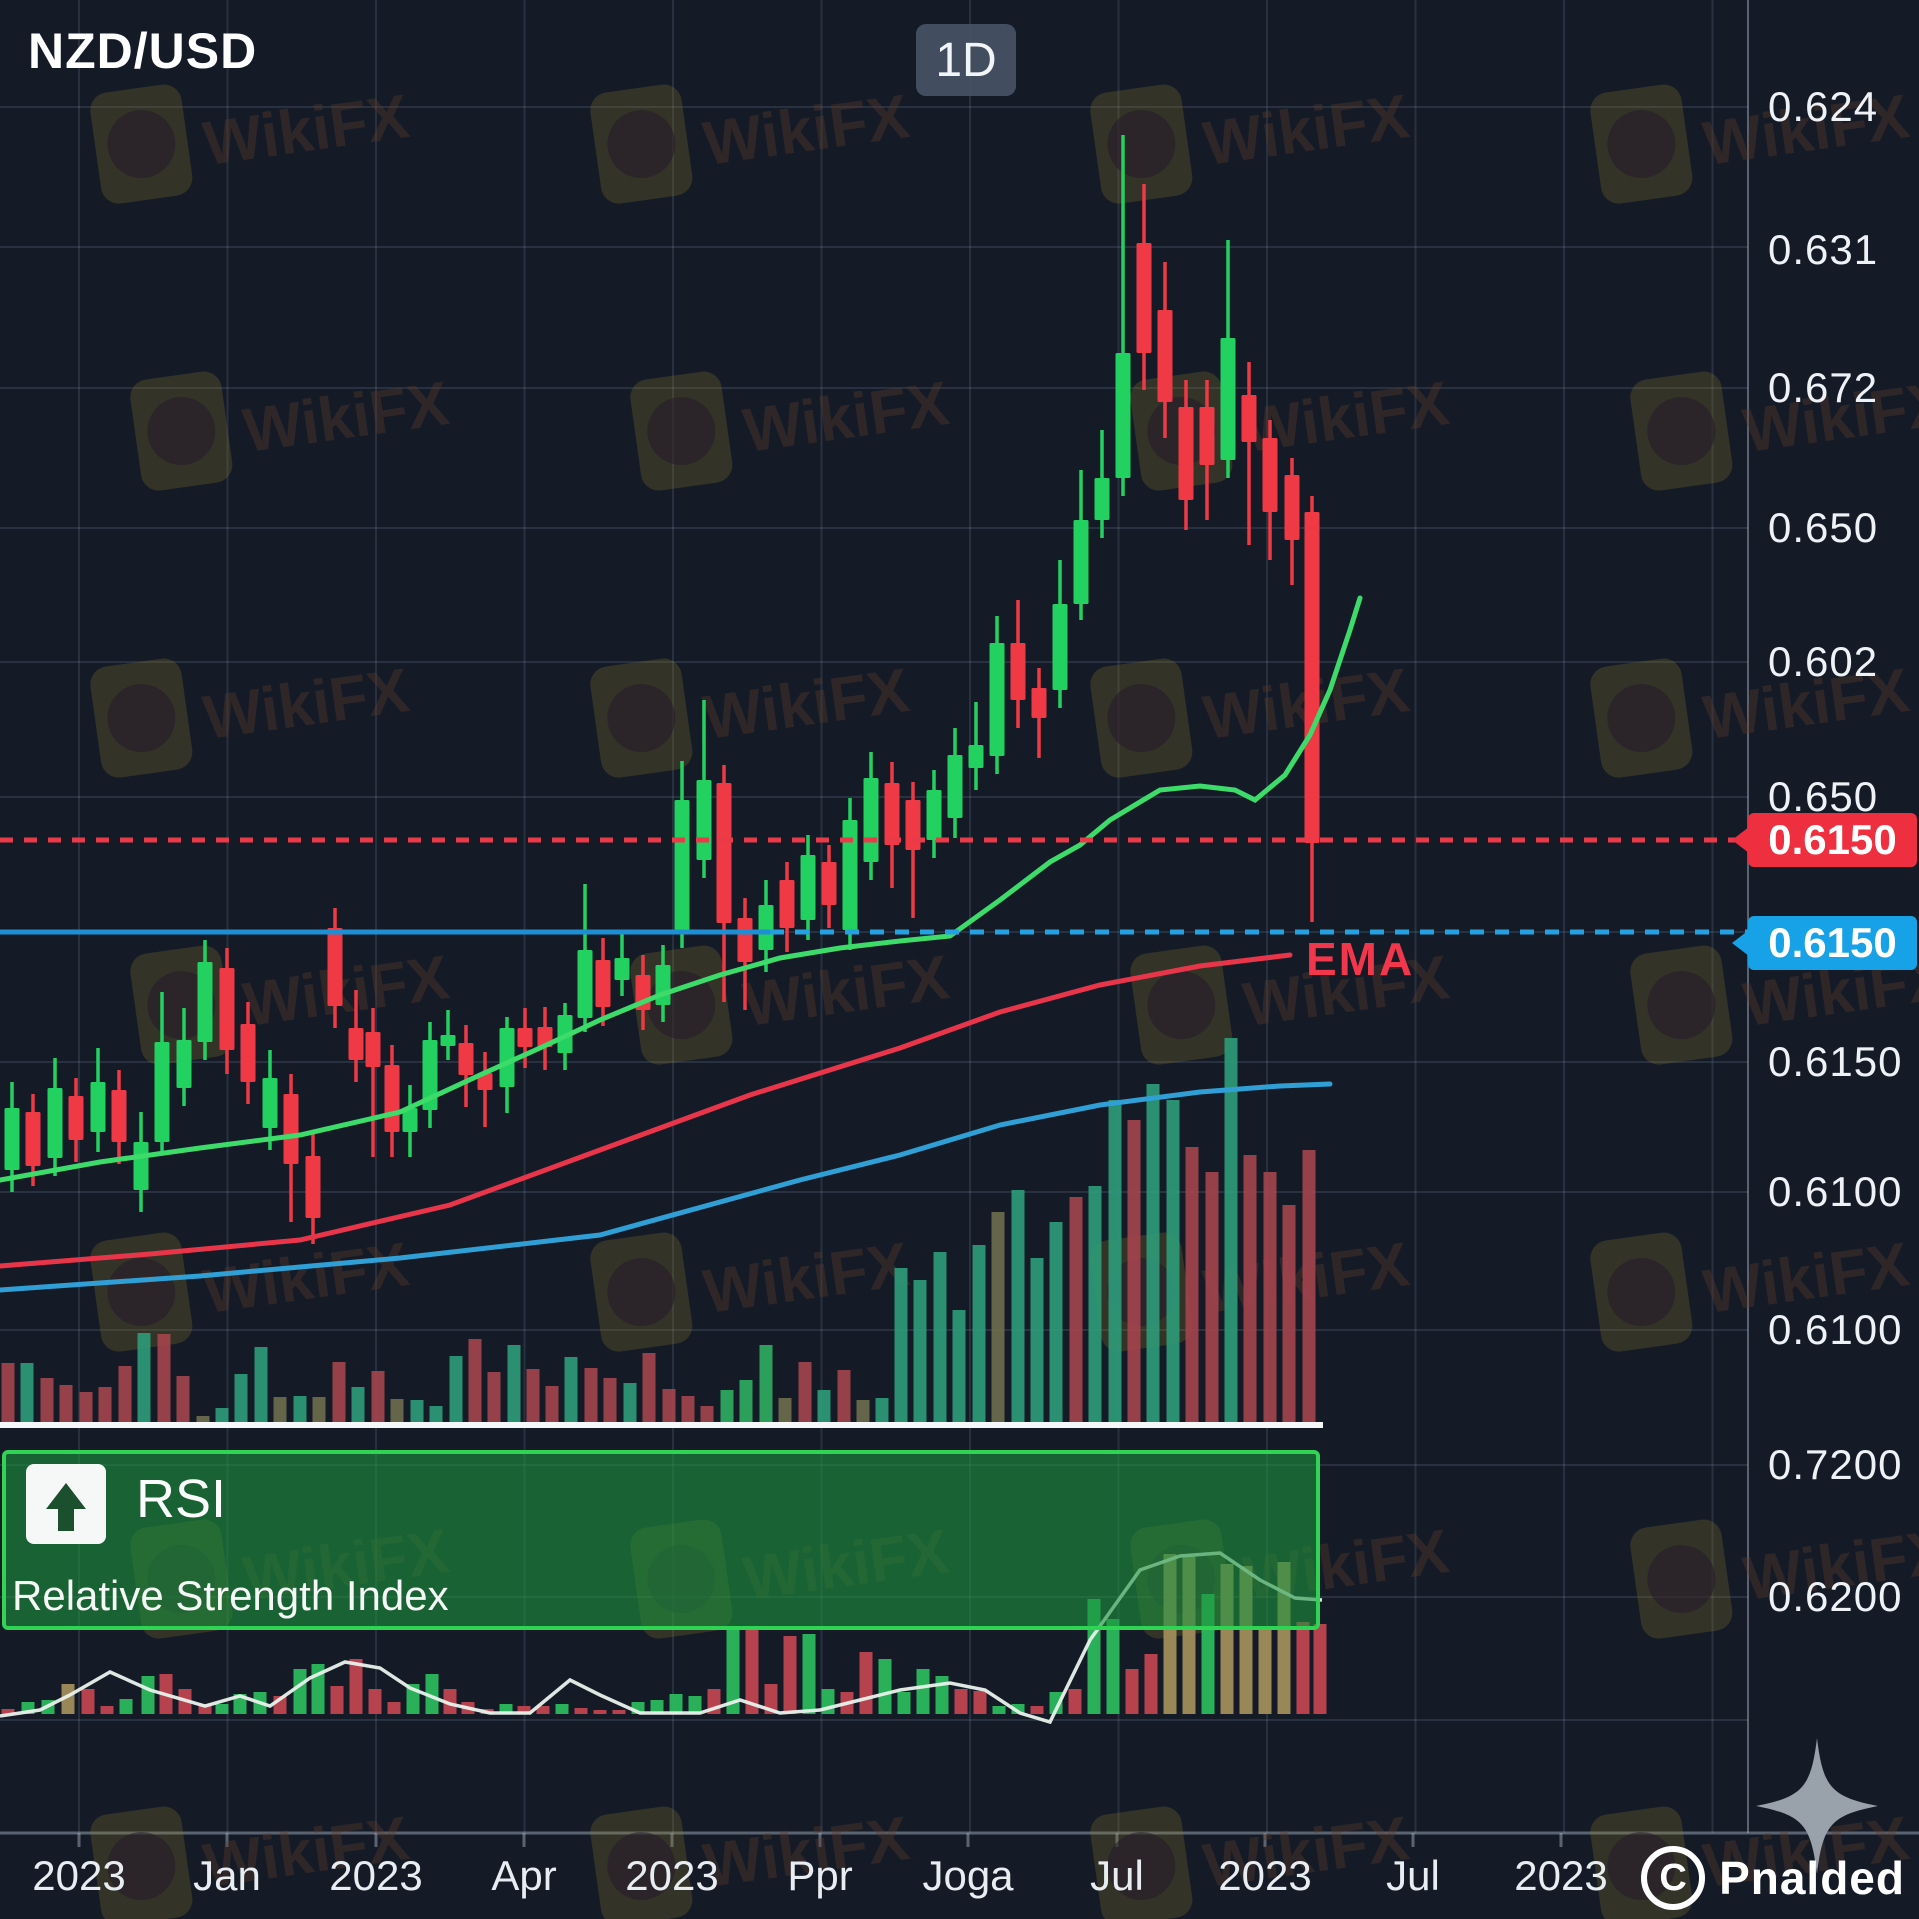 The image size is (1919, 1919). What do you see at coordinates (1817, 1806) in the screenshot?
I see `sparkle-star-icon` at bounding box center [1817, 1806].